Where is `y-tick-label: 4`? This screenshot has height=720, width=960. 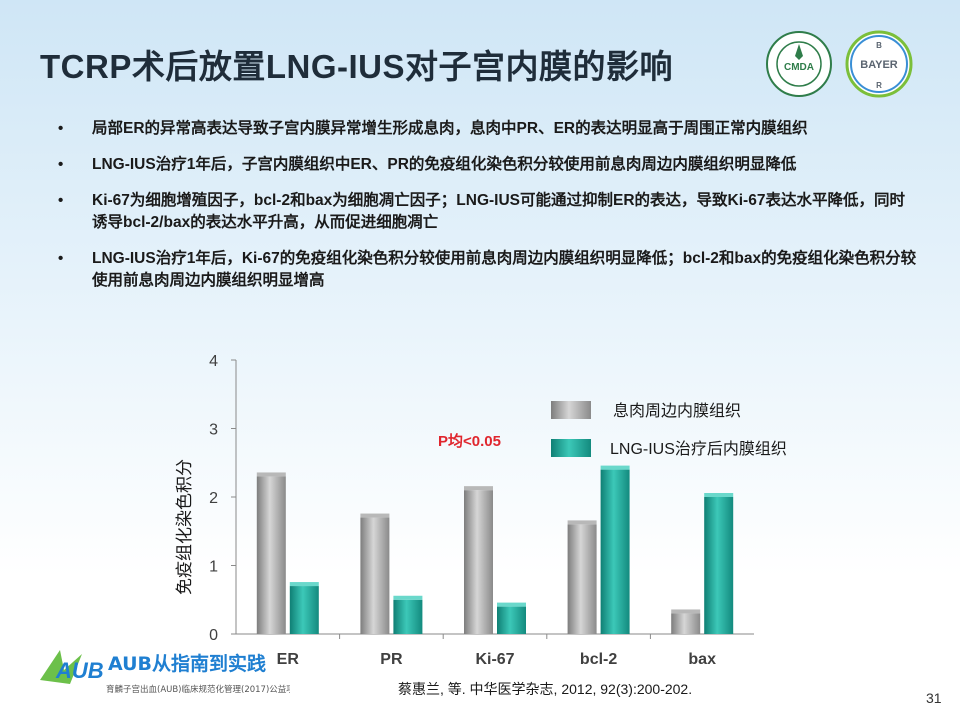
y-tick-label: 4 is located at coordinates (213, 361).